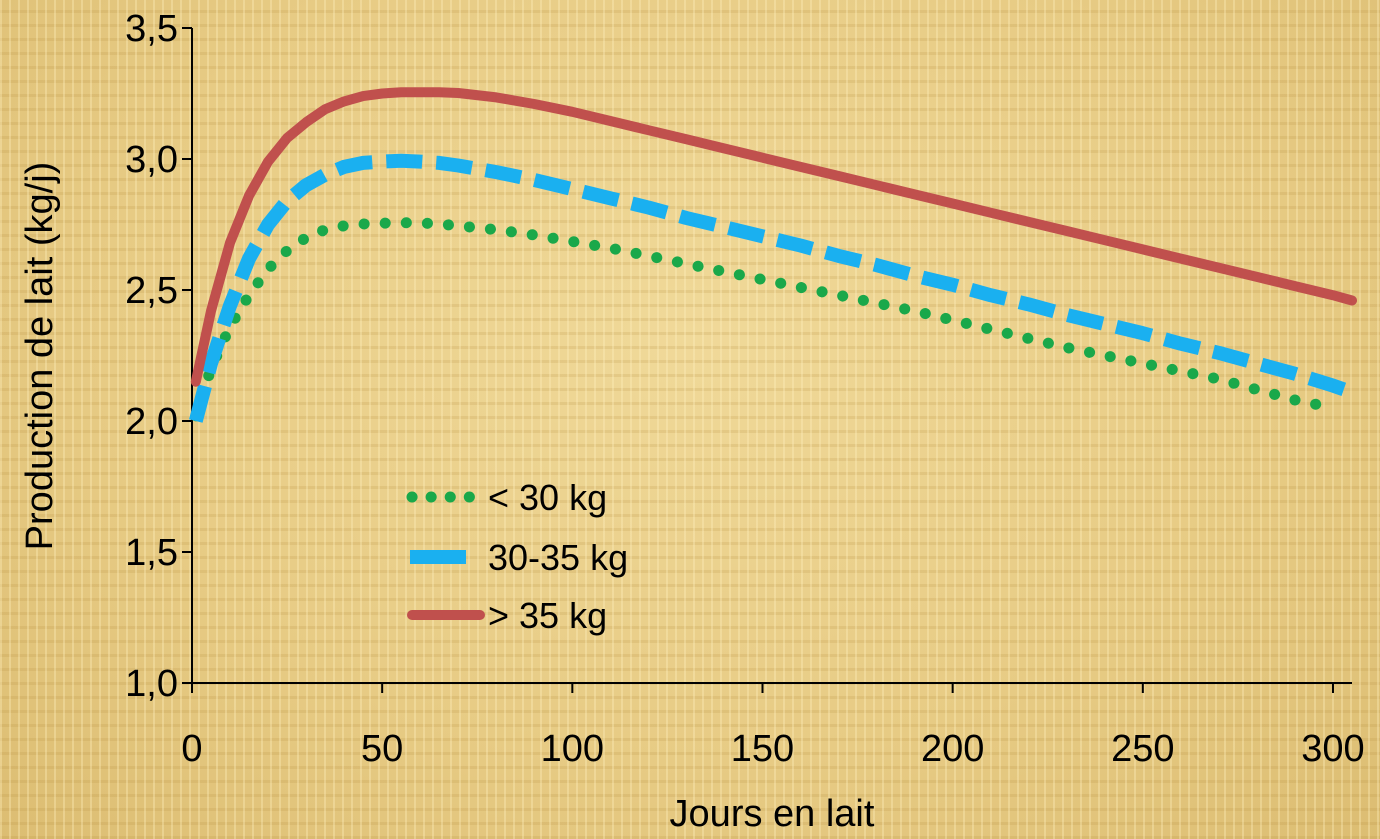 The image size is (1380, 839). I want to click on y-tick-label: 3,5, so click(151, 29).